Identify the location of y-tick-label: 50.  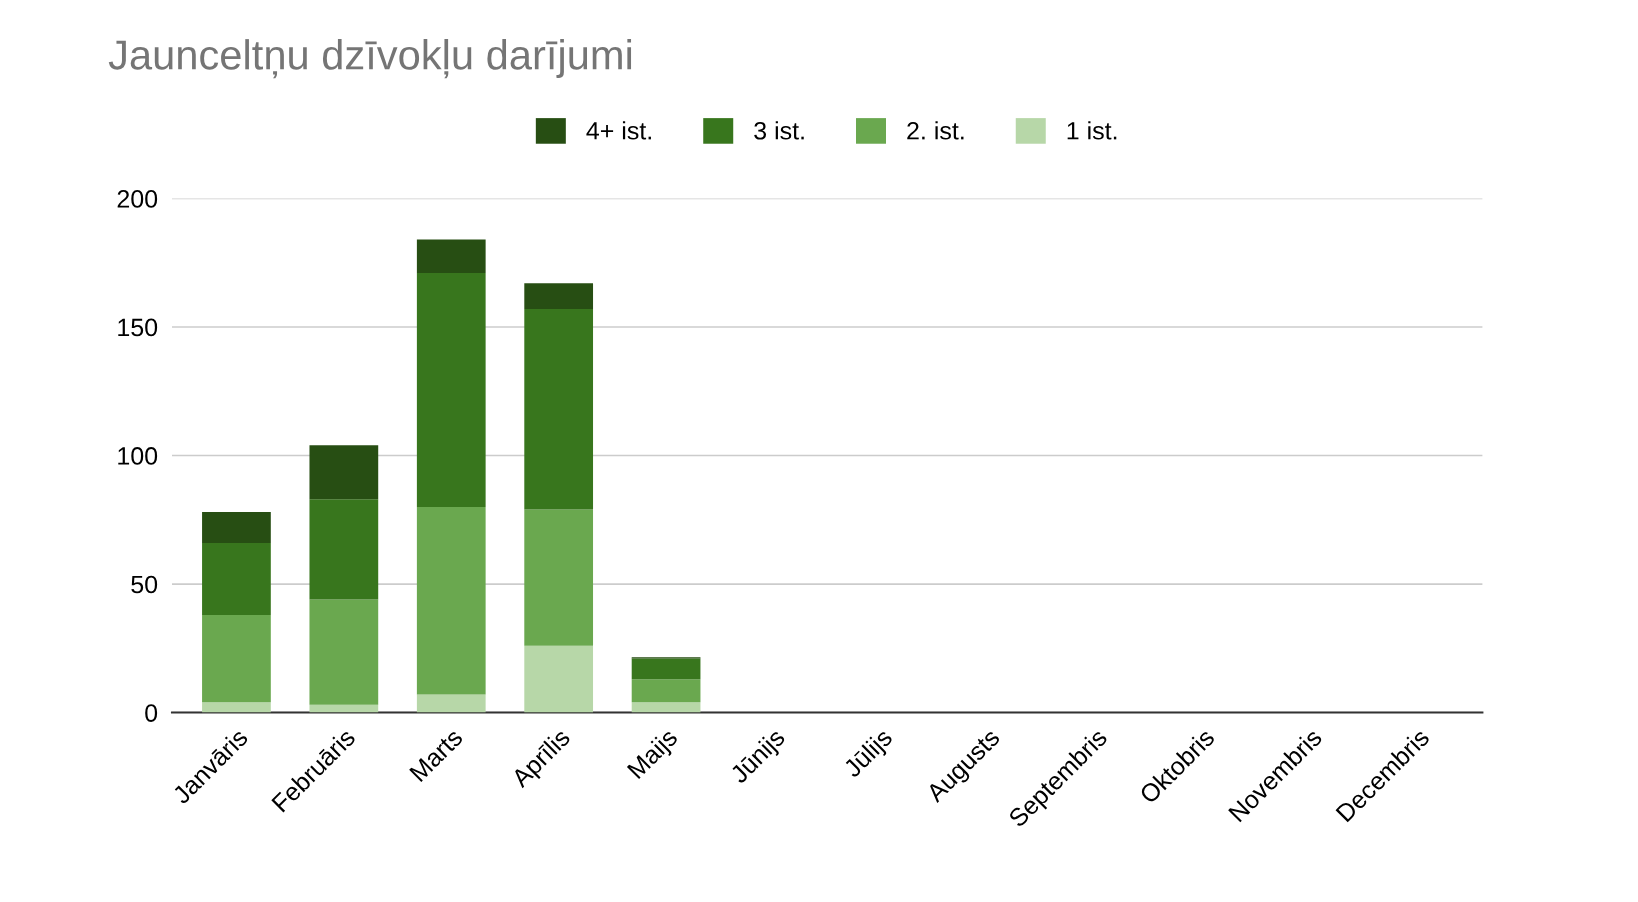
(144, 584).